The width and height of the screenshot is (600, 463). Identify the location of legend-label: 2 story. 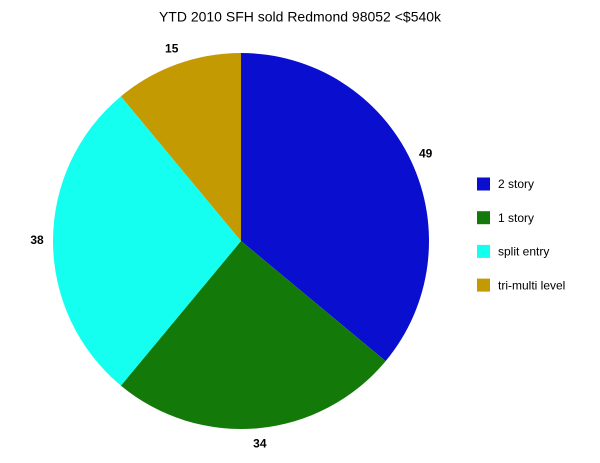
(516, 184).